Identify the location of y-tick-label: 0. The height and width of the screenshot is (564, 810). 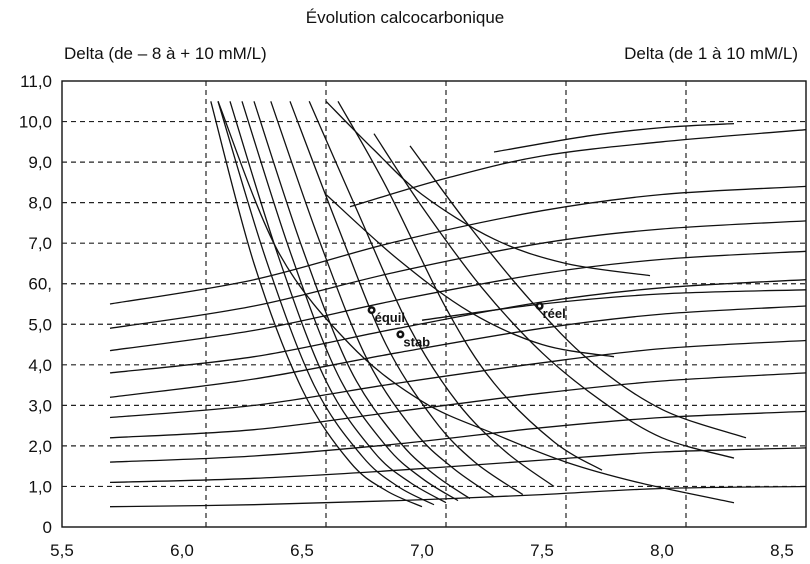
(47, 527).